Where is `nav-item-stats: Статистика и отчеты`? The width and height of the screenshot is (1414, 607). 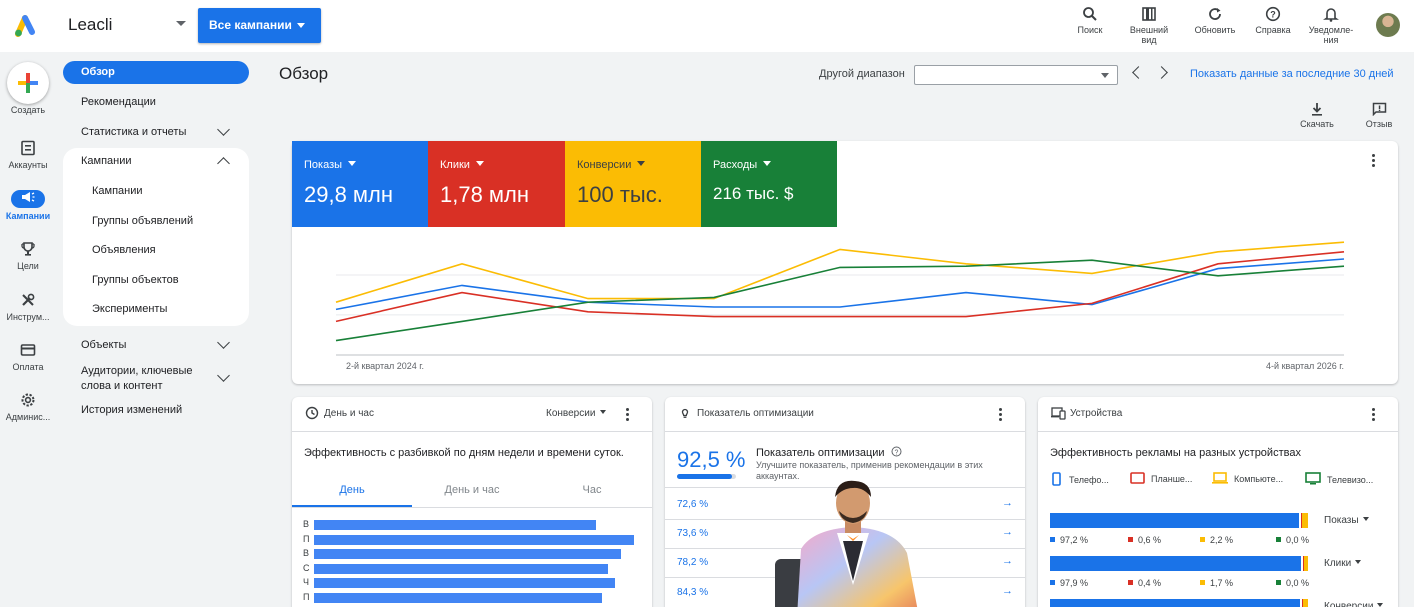 nav-item-stats: Статистика и отчеты is located at coordinates (134, 132).